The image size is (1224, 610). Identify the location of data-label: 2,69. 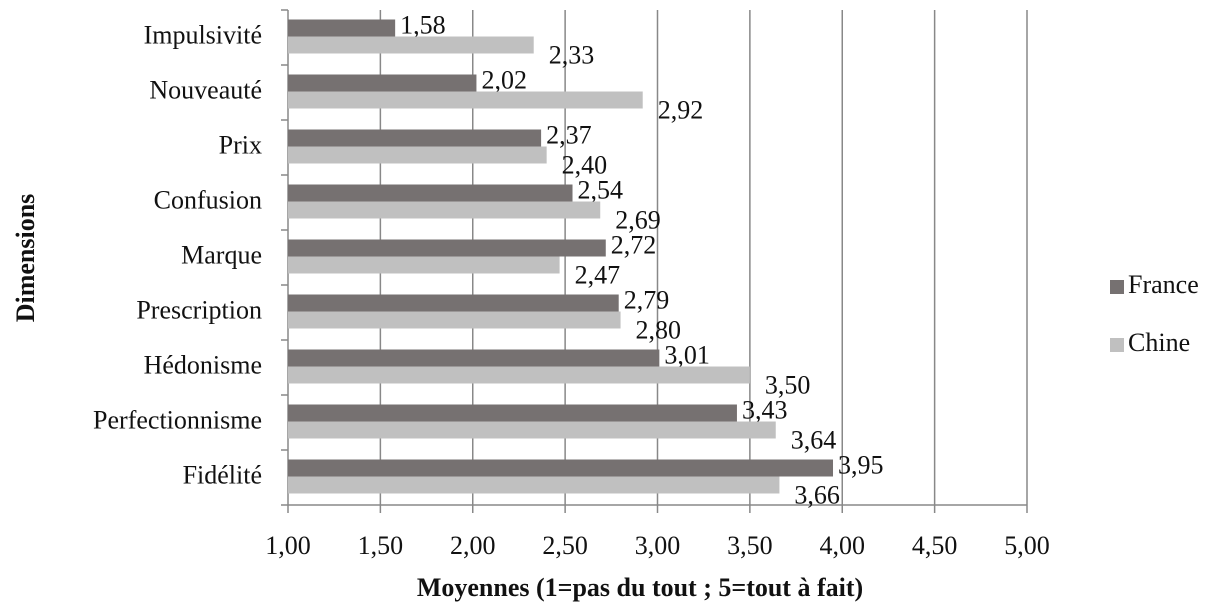
(638, 219).